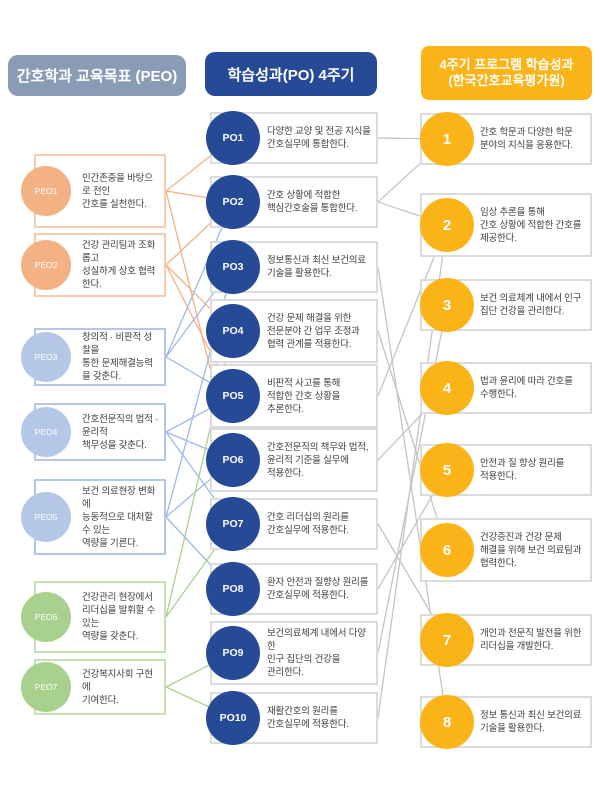 The width and height of the screenshot is (600, 800). Describe the element at coordinates (316, 267) in the screenshot. I see `po3-text: 정보통신과 최신 보건의료 기술을 활용한다.` at that location.